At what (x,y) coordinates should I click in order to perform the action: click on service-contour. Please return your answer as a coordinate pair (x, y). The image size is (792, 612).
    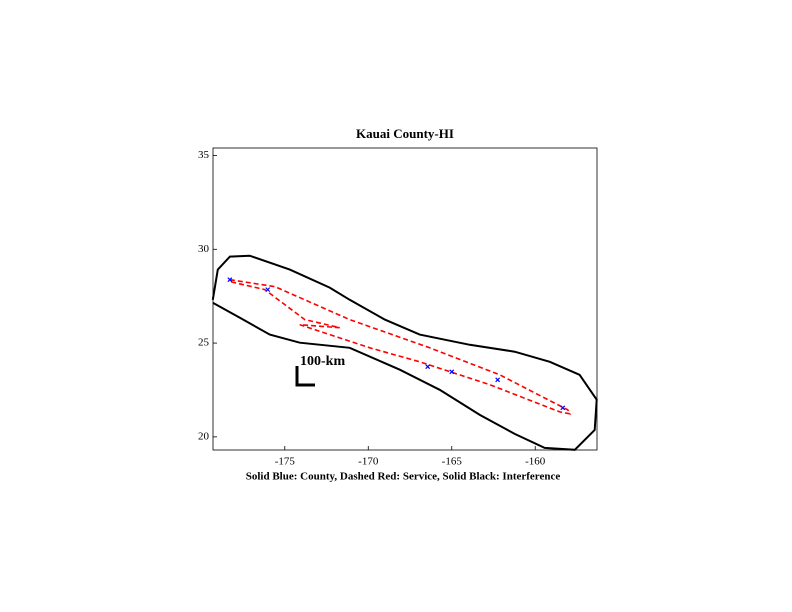
    Looking at the image, I should click on (400, 346).